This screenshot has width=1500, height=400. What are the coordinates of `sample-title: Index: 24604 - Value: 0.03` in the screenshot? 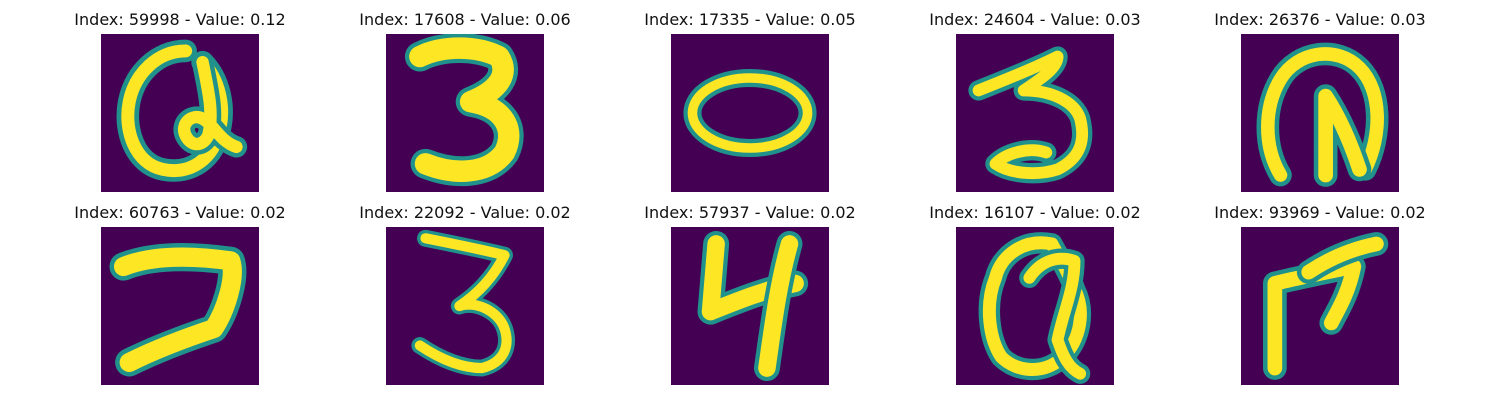 It's located at (1035, 19).